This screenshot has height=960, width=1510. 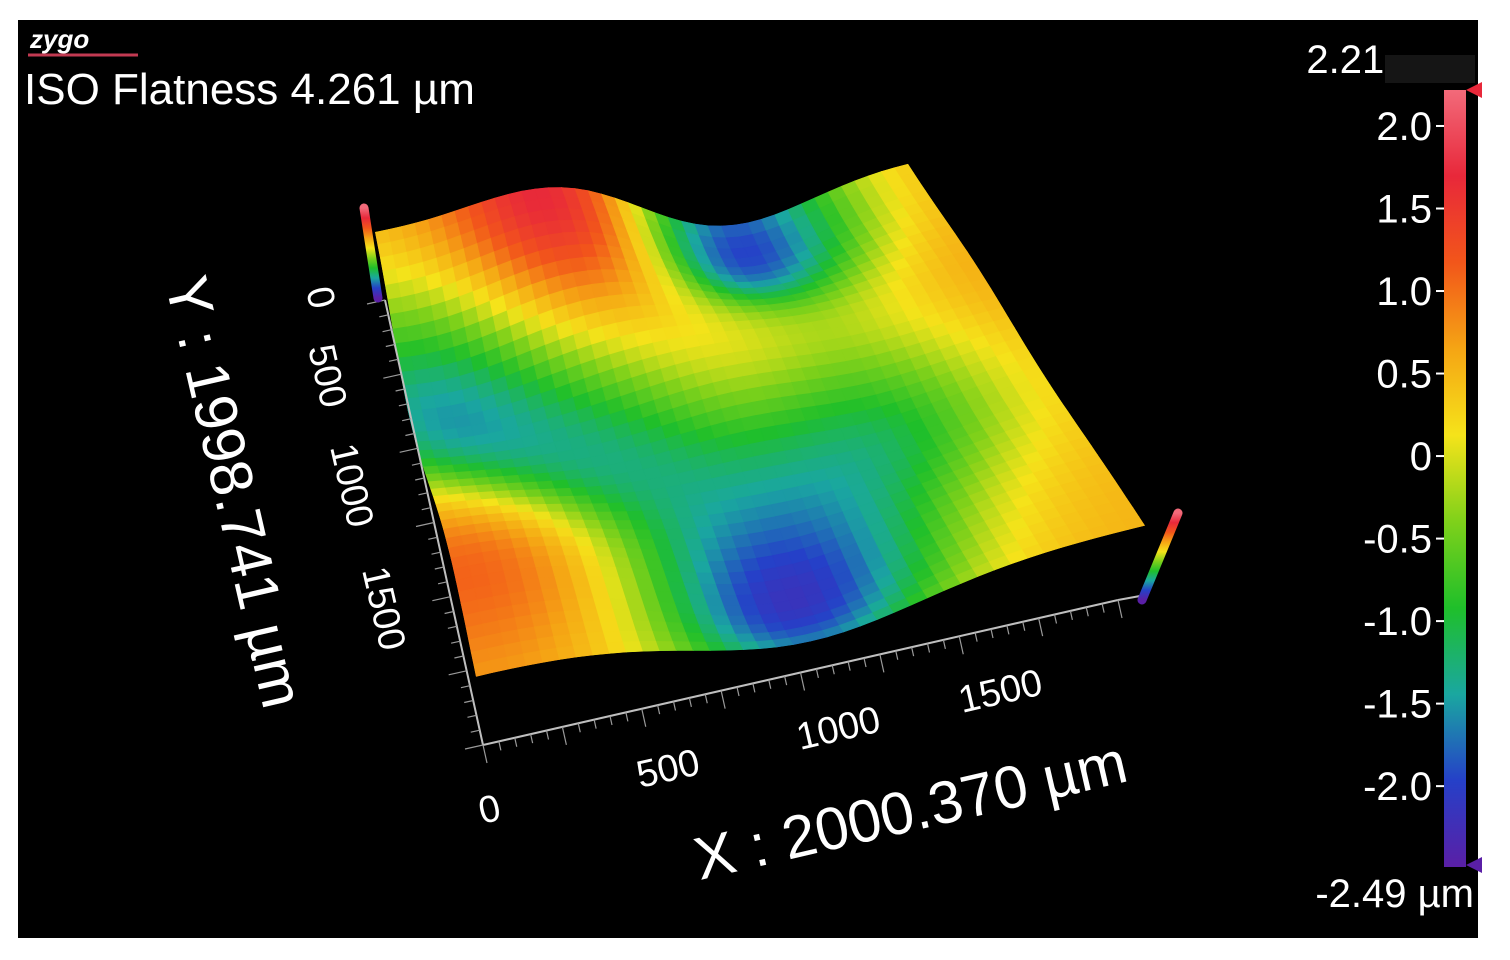 I want to click on colorbar-max-box, so click(x=1430, y=69).